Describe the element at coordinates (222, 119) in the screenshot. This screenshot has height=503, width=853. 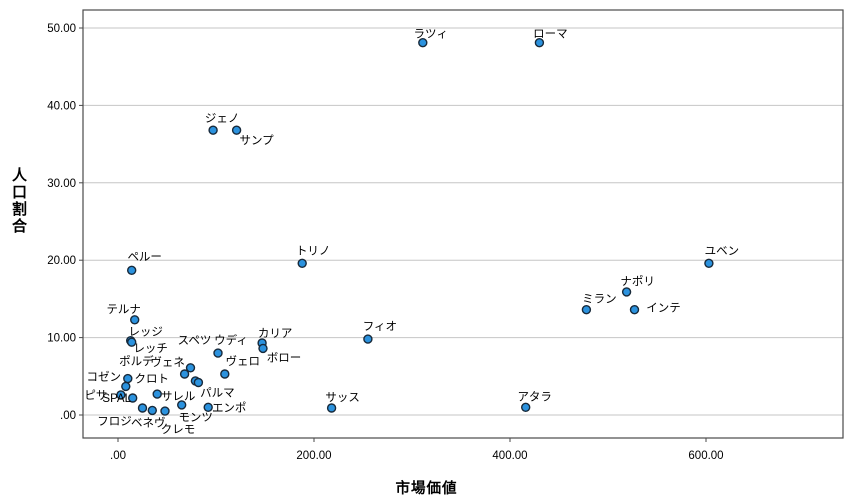
I see `point-label: ジェノ` at that location.